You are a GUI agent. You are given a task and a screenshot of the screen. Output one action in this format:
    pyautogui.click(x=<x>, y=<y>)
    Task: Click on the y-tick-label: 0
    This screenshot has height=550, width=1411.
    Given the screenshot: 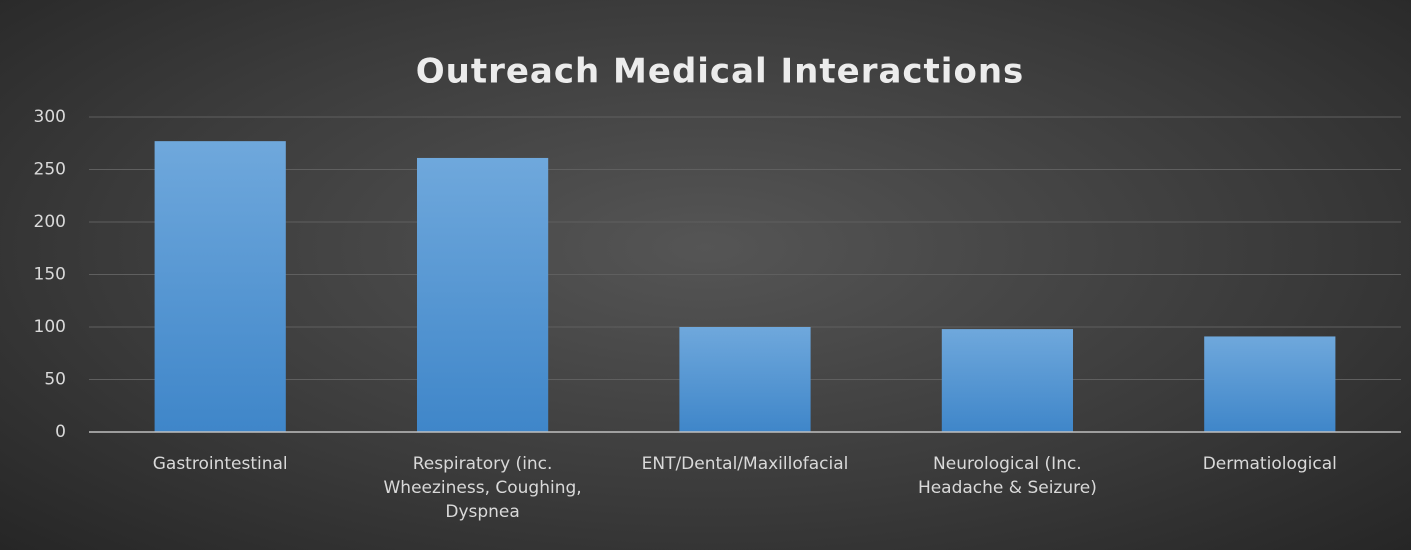 What is the action you would take?
    pyautogui.click(x=60, y=432)
    